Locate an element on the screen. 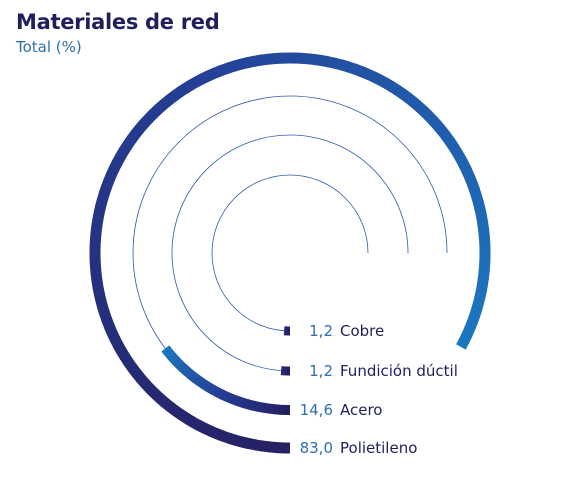  series-label-polietileno: Polietileno is located at coordinates (378, 448).